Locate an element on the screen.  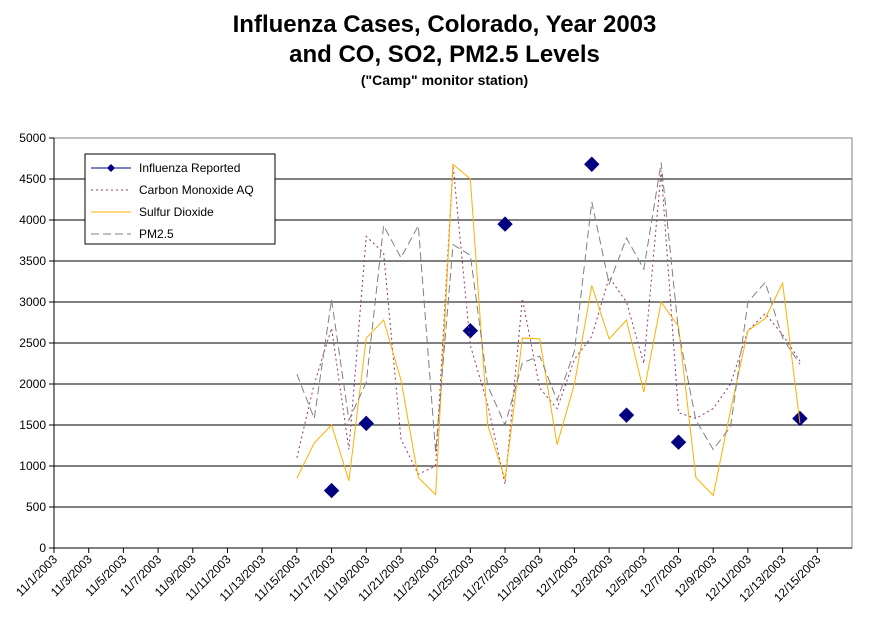
y-tick-label: 4500 is located at coordinates (32, 179).